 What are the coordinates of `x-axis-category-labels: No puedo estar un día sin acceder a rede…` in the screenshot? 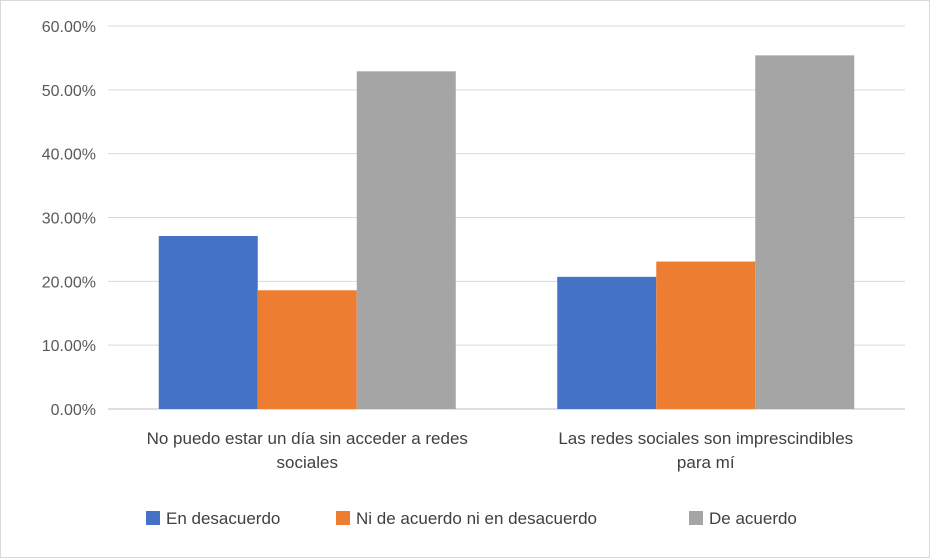 It's located at (500, 450).